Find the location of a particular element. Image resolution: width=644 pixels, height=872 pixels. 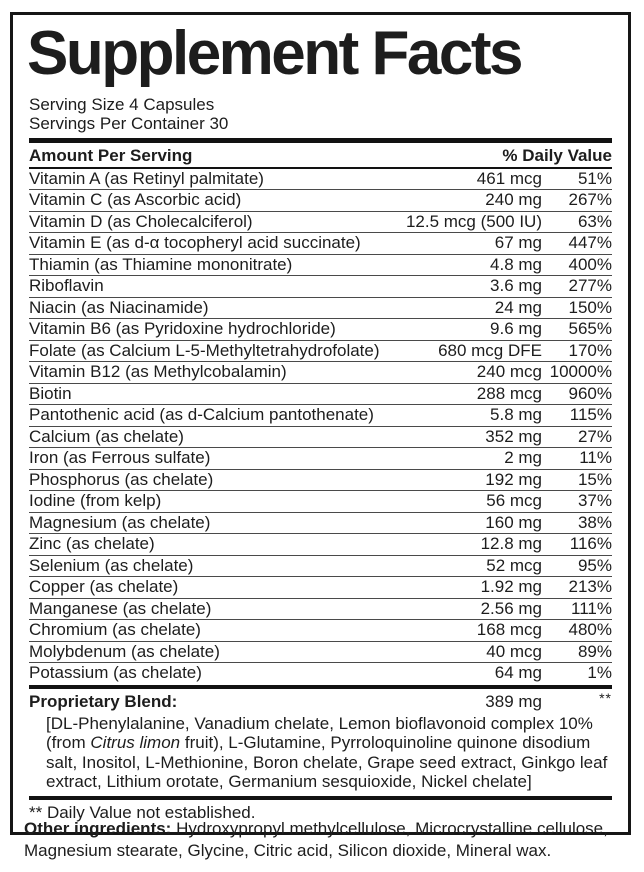

nutrient-amount: 40 mcg is located at coordinates (514, 651).